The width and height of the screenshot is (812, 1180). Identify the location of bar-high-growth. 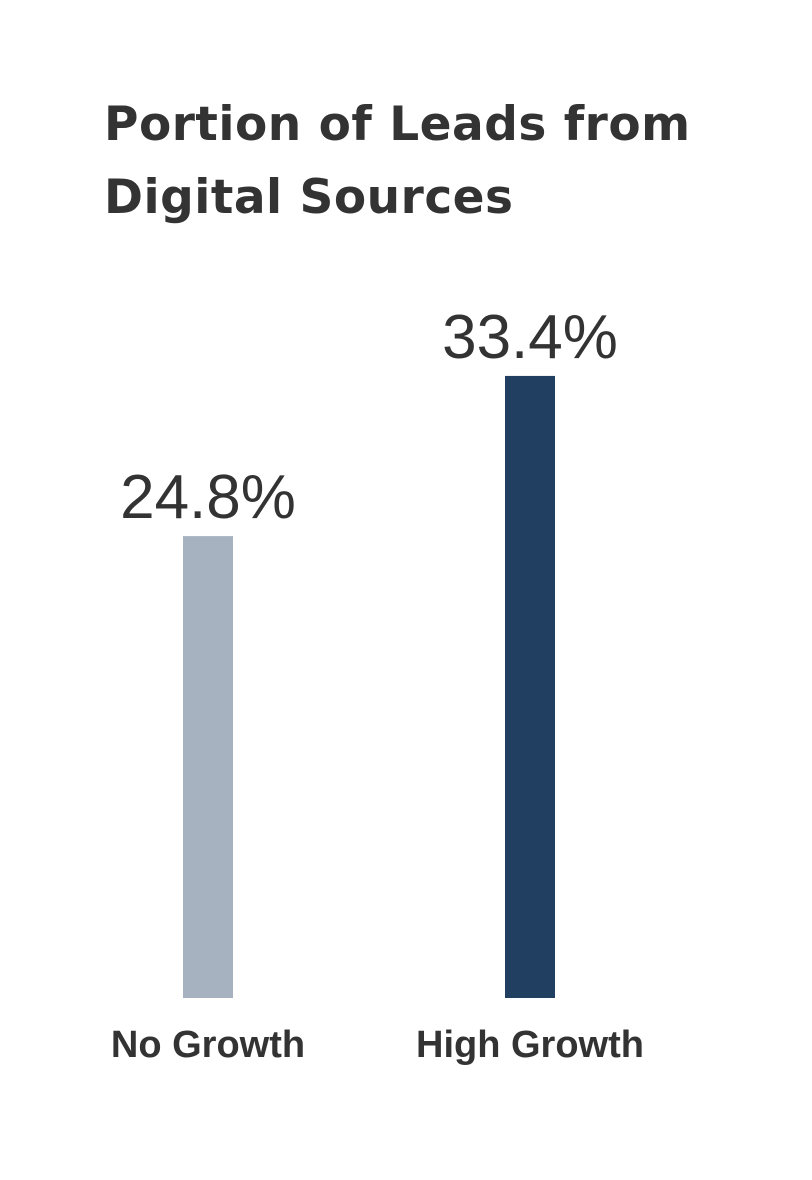
(530, 686).